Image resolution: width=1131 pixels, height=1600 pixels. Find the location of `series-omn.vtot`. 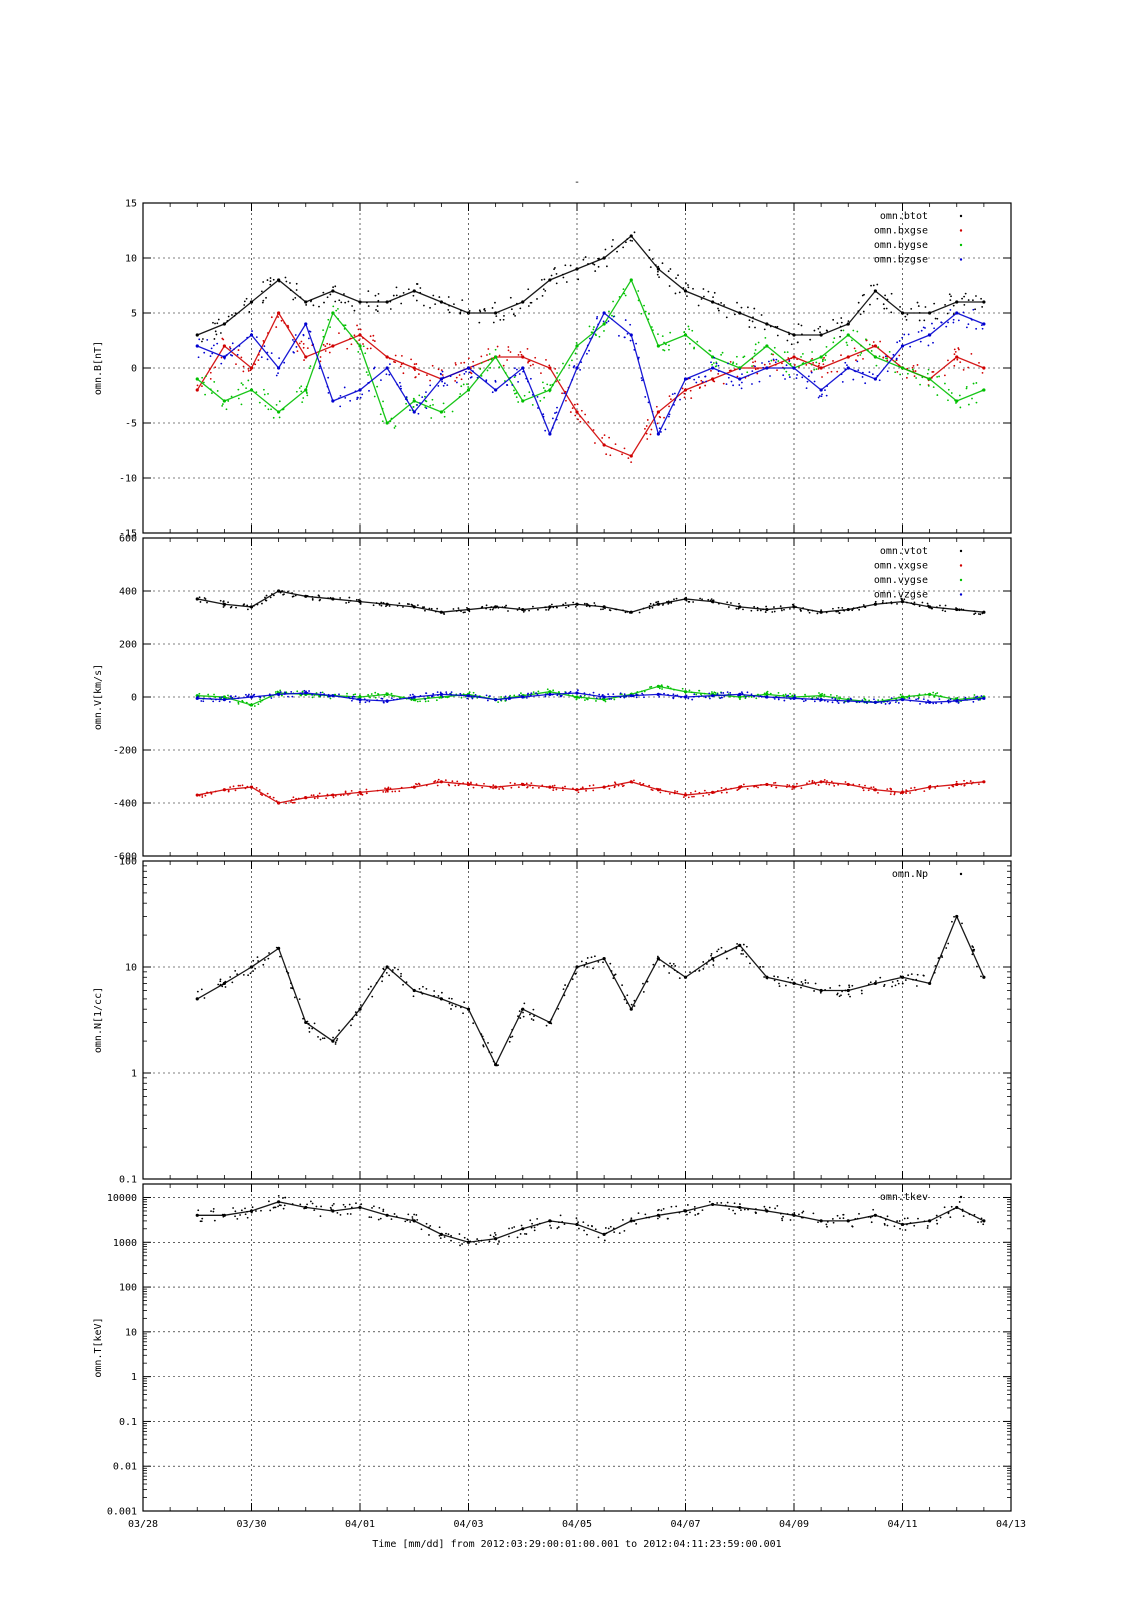

series-omn.vtot is located at coordinates (590, 602).